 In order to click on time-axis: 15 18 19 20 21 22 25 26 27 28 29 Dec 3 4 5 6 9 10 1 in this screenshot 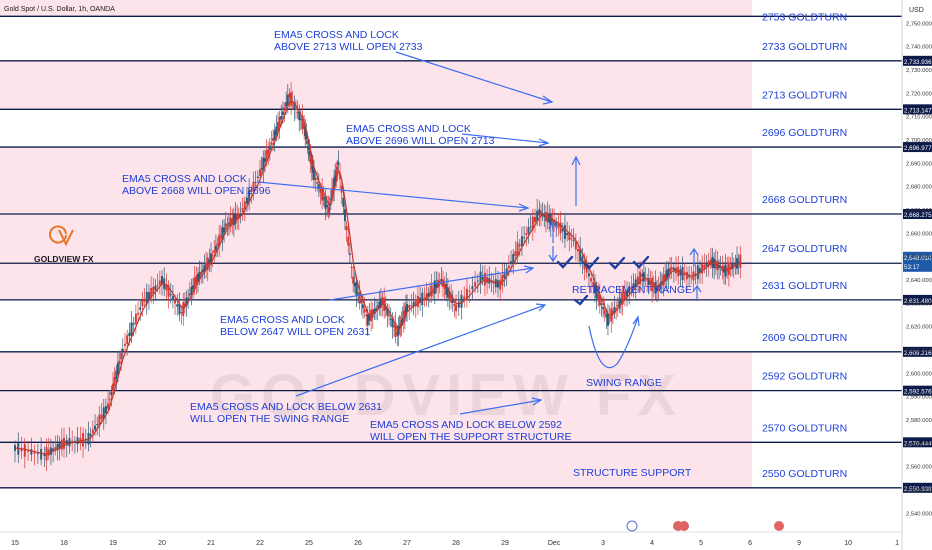, I will do `click(451, 539)`.